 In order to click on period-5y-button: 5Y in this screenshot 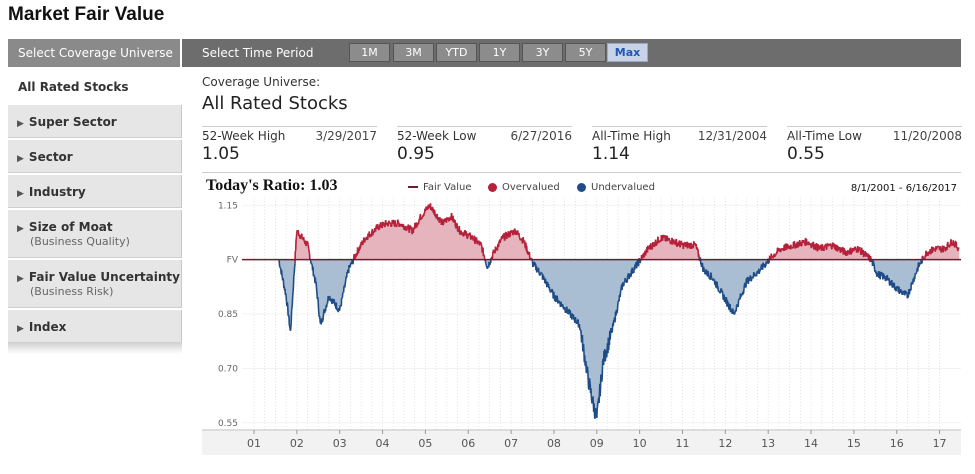, I will do `click(585, 52)`.